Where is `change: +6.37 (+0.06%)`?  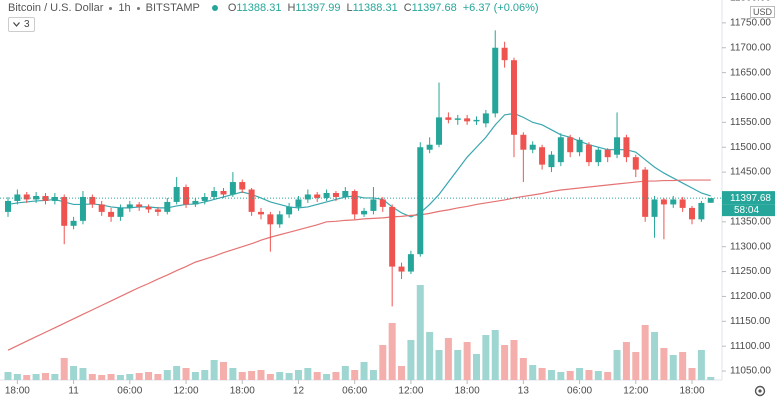 change: +6.37 (+0.06%) is located at coordinates (500, 8).